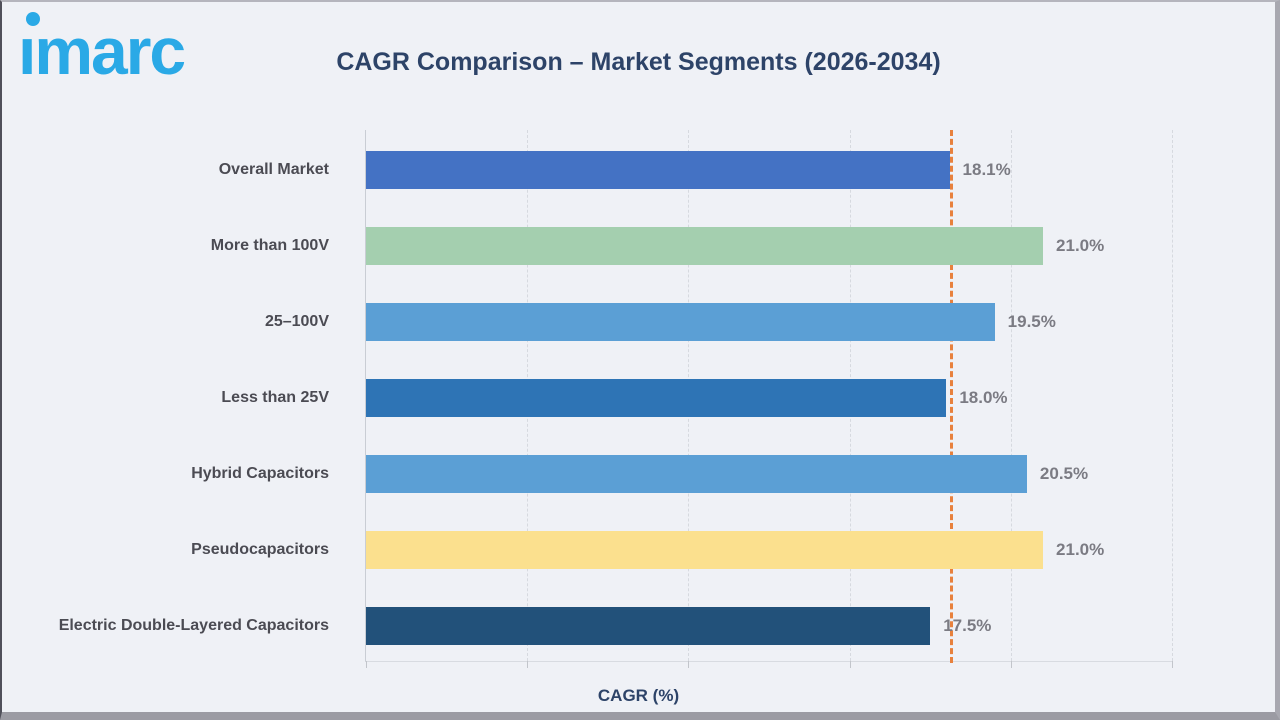 This screenshot has width=1280, height=720. I want to click on category-label: Less than 25V, so click(275, 397).